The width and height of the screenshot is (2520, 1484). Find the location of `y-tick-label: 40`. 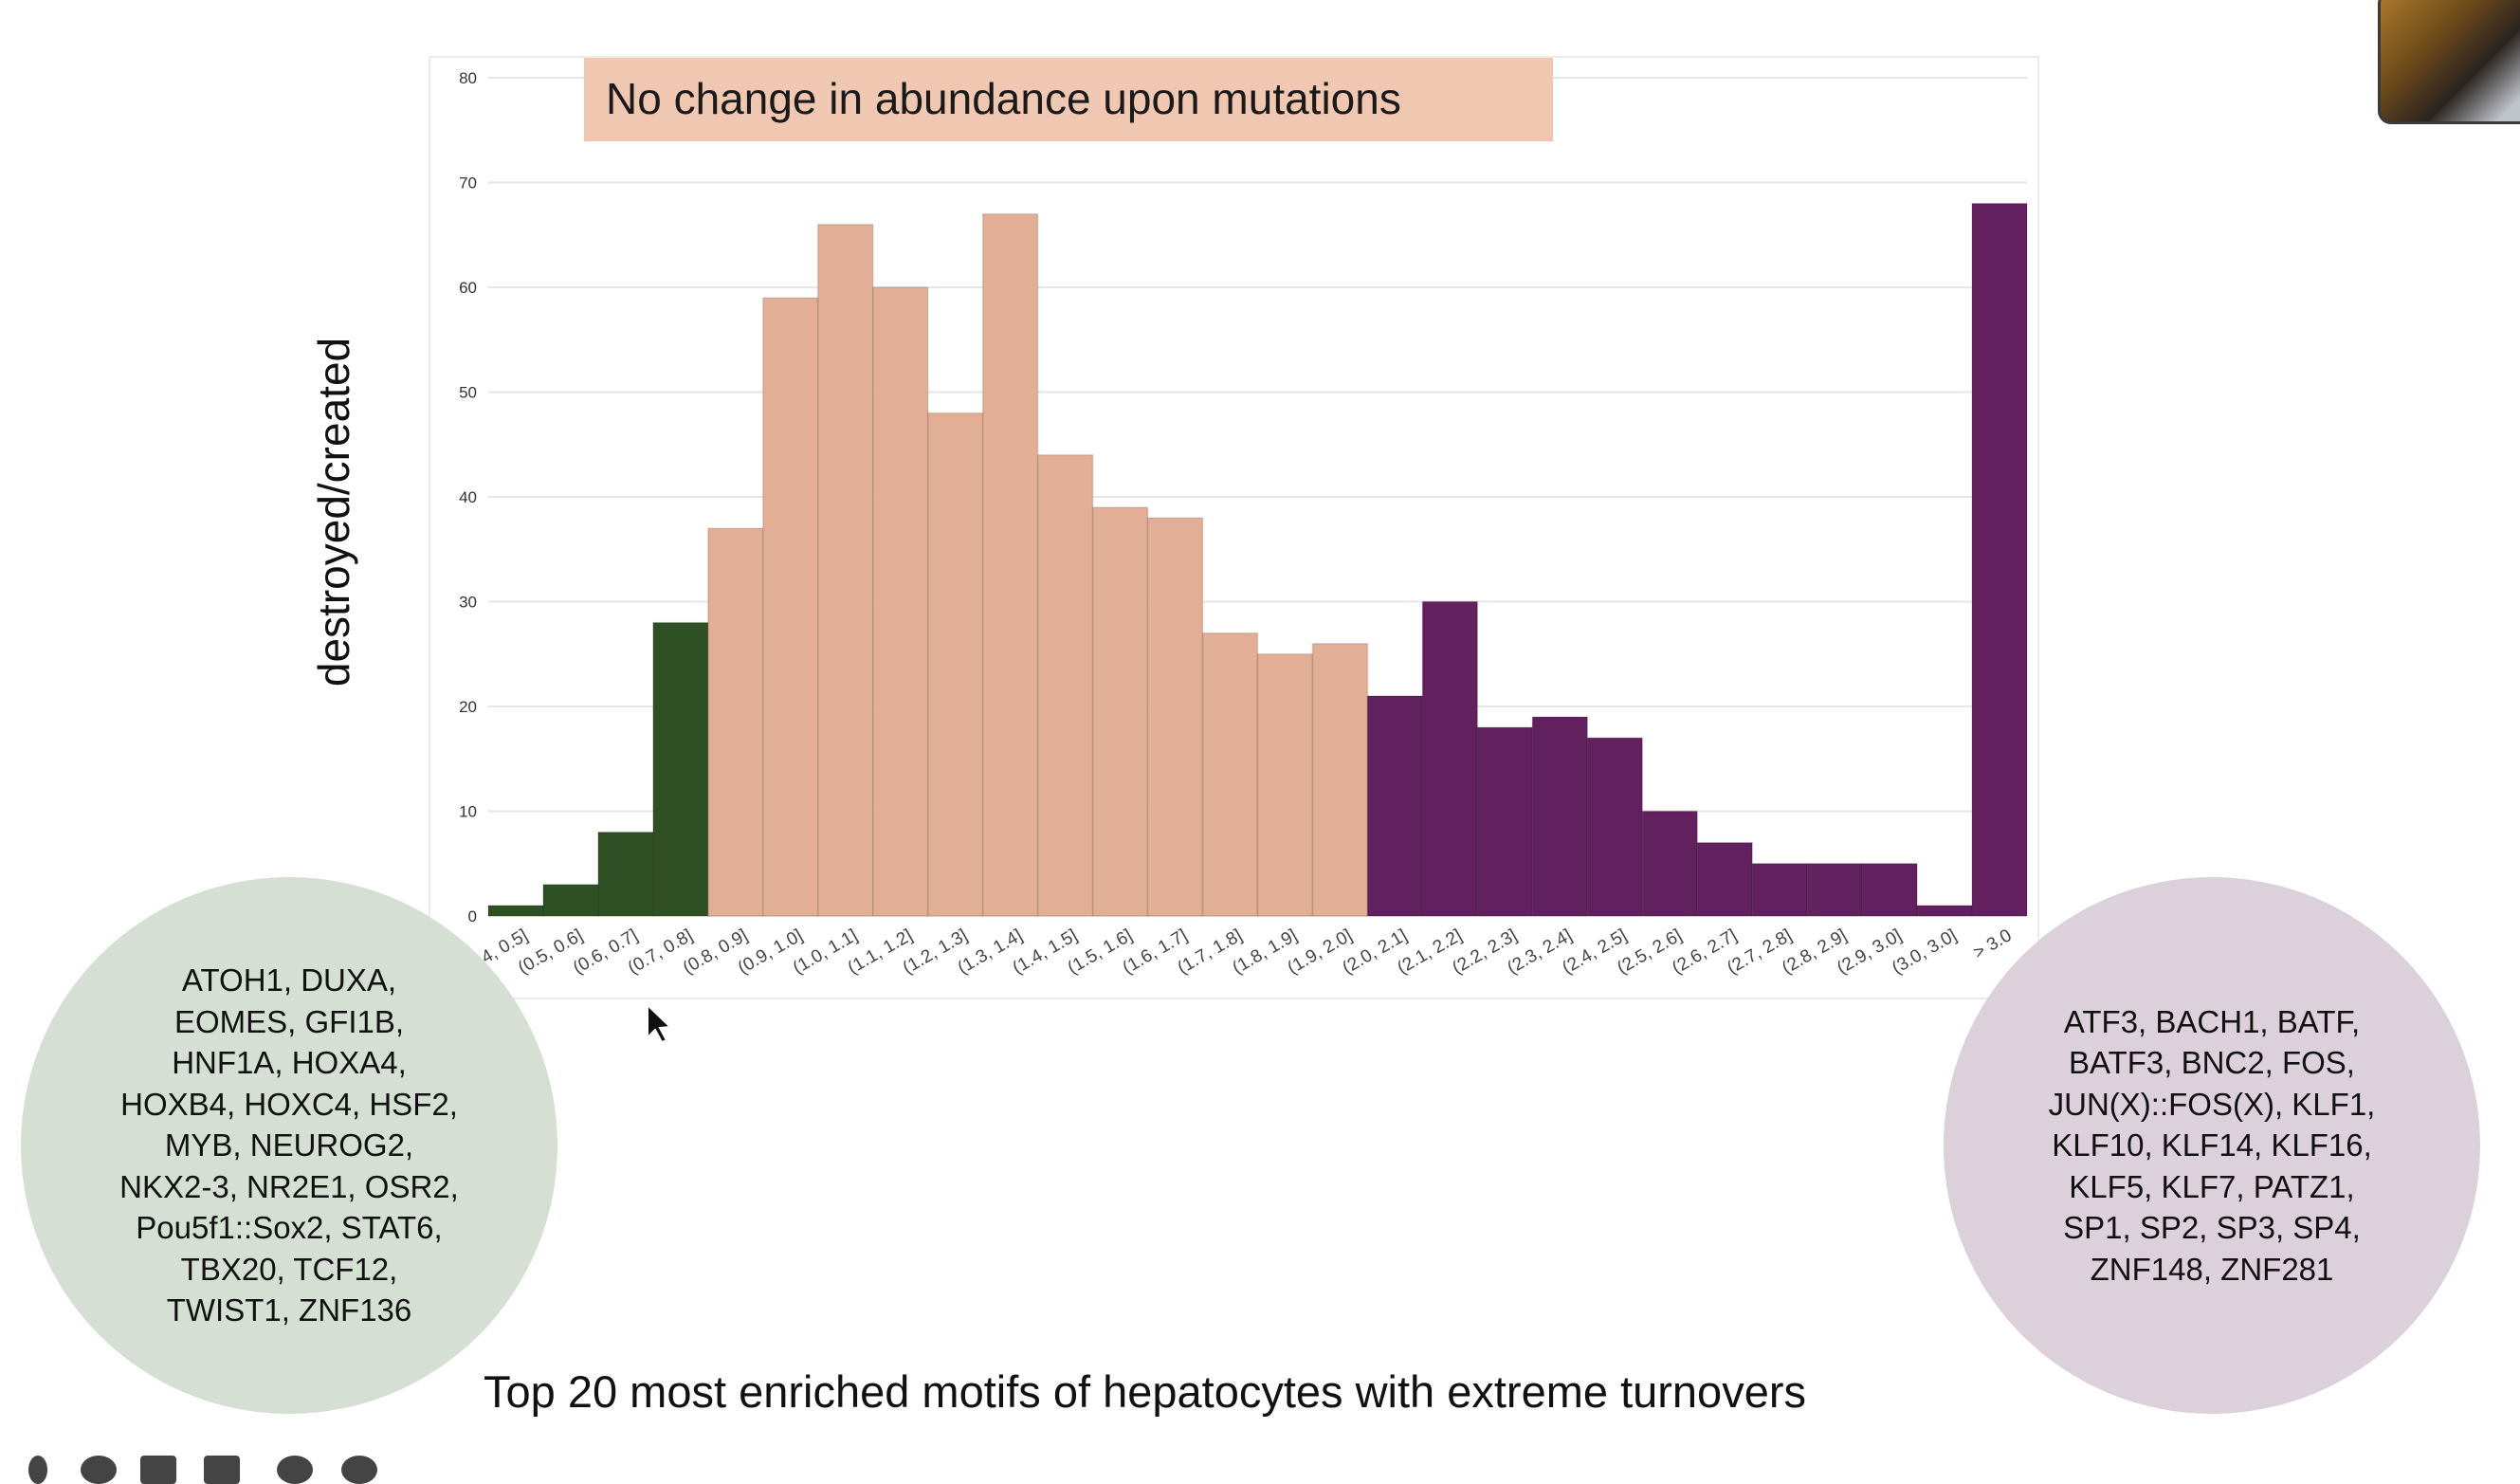

y-tick-label: 40 is located at coordinates (468, 497).